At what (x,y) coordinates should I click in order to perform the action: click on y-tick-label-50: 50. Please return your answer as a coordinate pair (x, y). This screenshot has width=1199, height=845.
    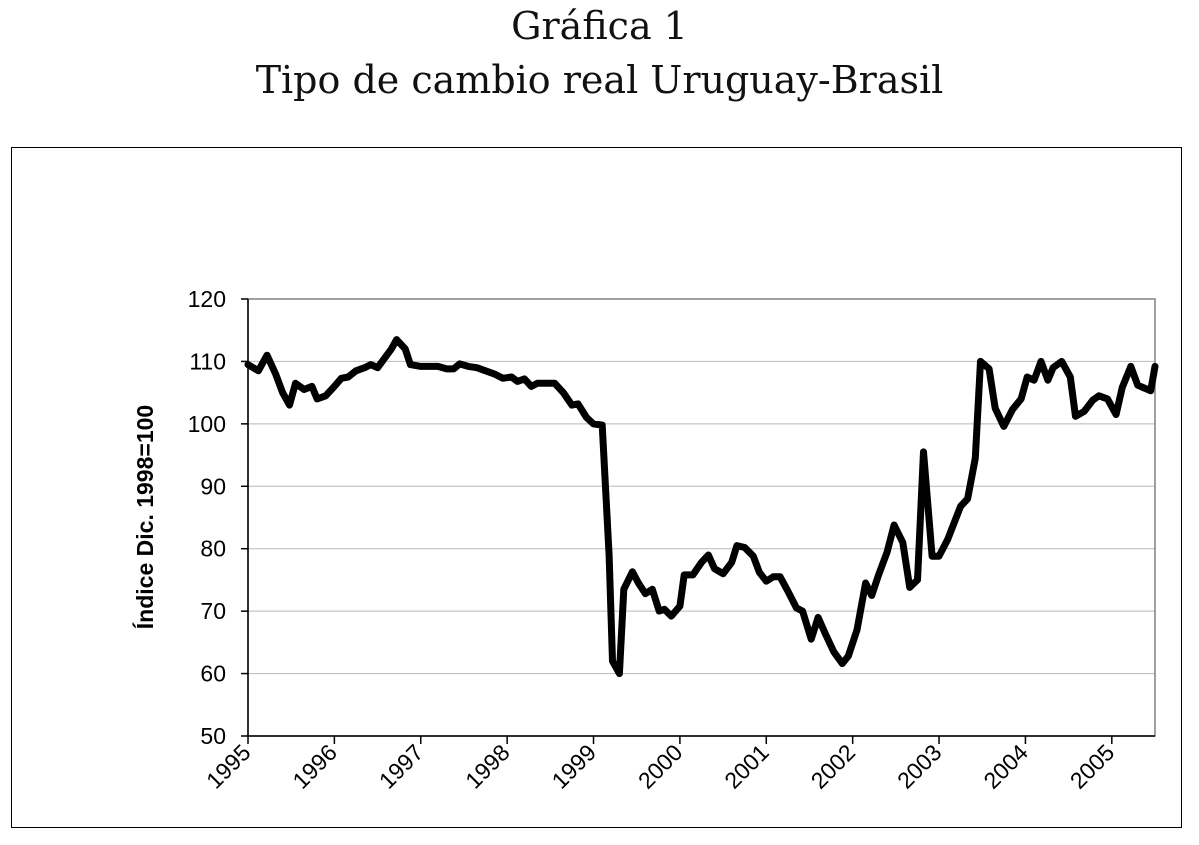
    Looking at the image, I should click on (213, 736).